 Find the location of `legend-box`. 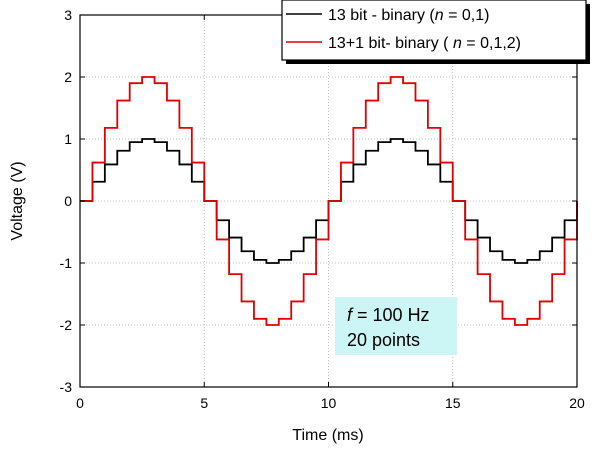

legend-box is located at coordinates (434, 30).